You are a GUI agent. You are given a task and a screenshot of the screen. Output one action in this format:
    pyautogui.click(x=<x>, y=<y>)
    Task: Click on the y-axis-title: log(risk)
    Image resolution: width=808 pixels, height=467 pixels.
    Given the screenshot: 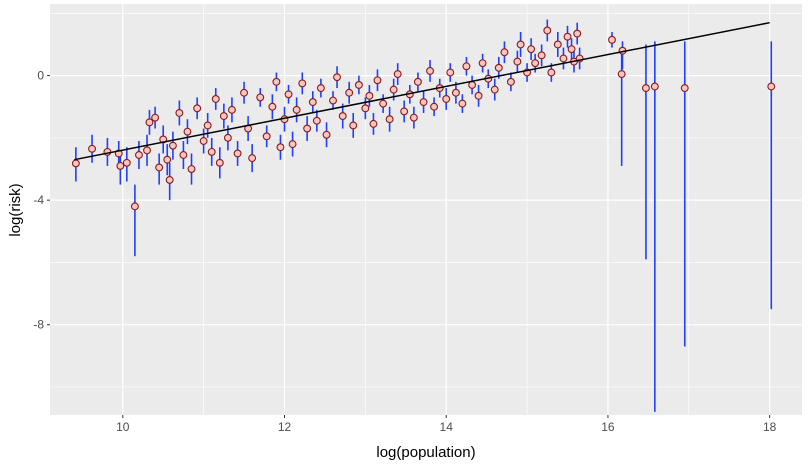 What is the action you would take?
    pyautogui.click(x=15, y=209)
    